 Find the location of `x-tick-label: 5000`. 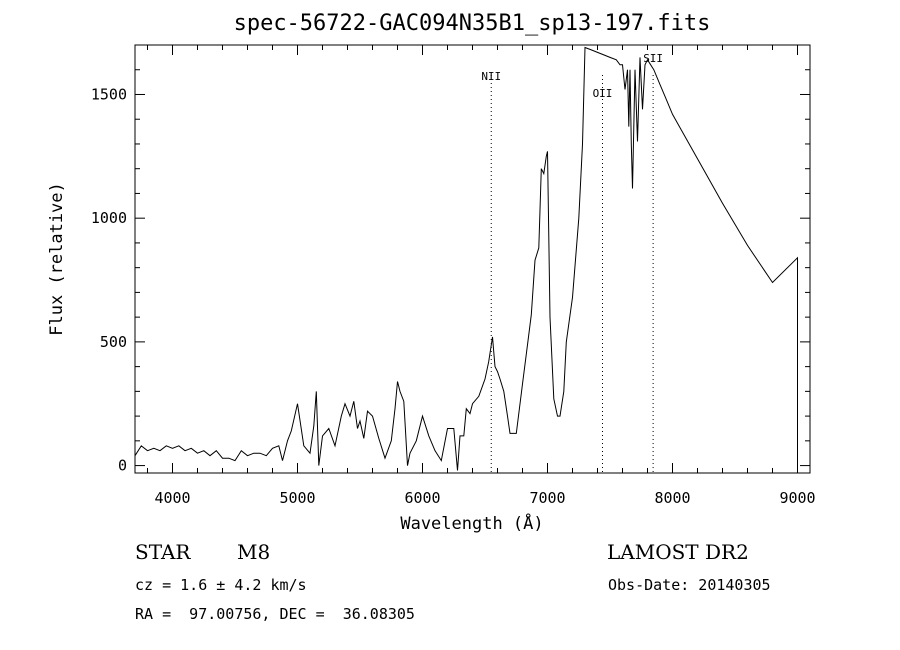

x-tick-label: 5000 is located at coordinates (297, 498).